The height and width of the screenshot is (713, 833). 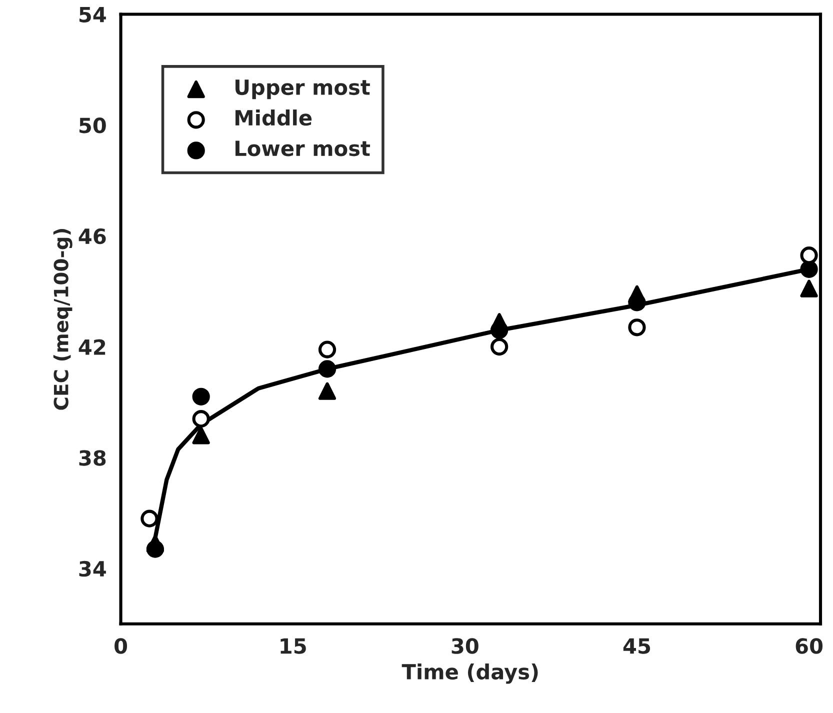 I want to click on y-tick-label: 54, so click(x=93, y=14).